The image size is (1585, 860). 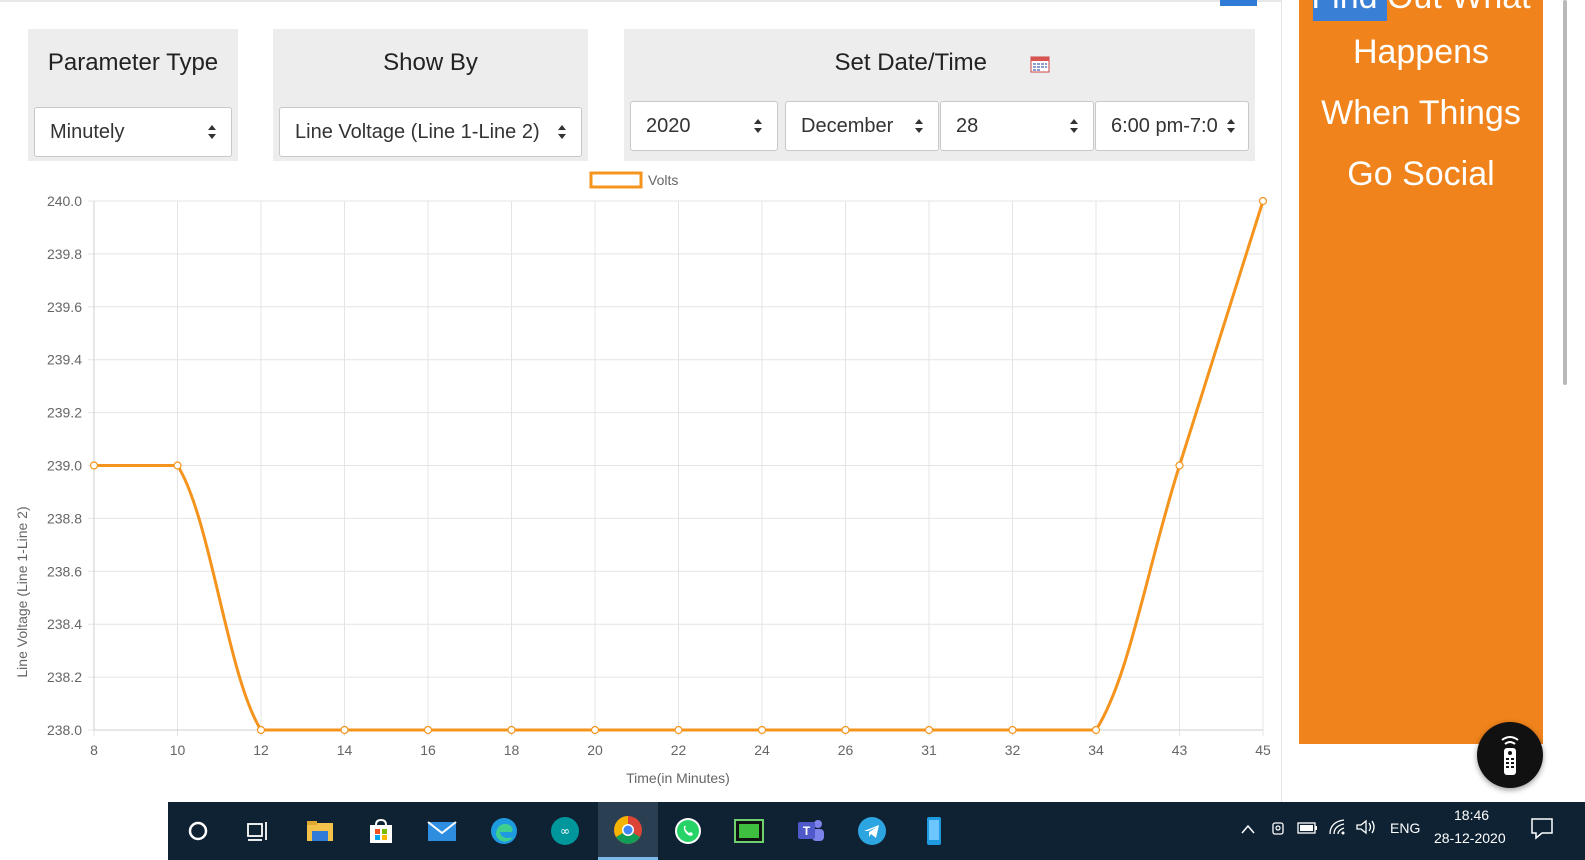 What do you see at coordinates (847, 126) in the screenshot?
I see `month-value: December` at bounding box center [847, 126].